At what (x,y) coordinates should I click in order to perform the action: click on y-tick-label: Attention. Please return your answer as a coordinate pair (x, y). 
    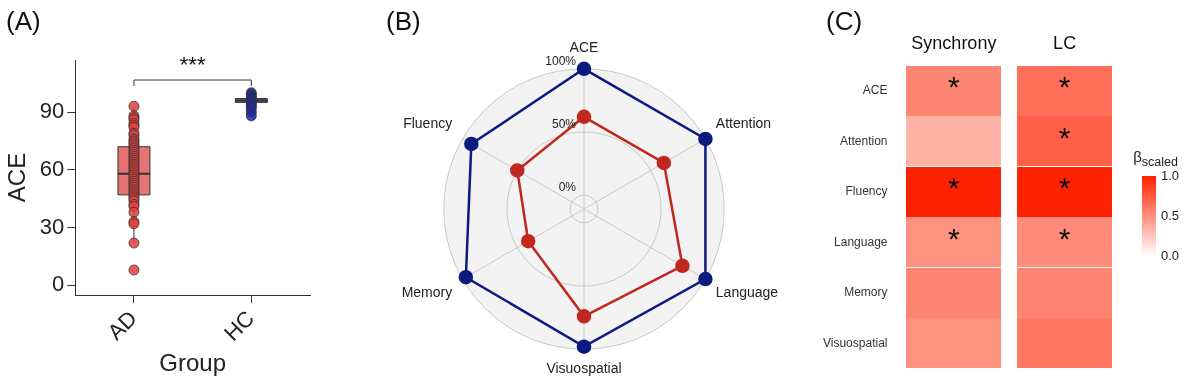
    Looking at the image, I should click on (864, 140).